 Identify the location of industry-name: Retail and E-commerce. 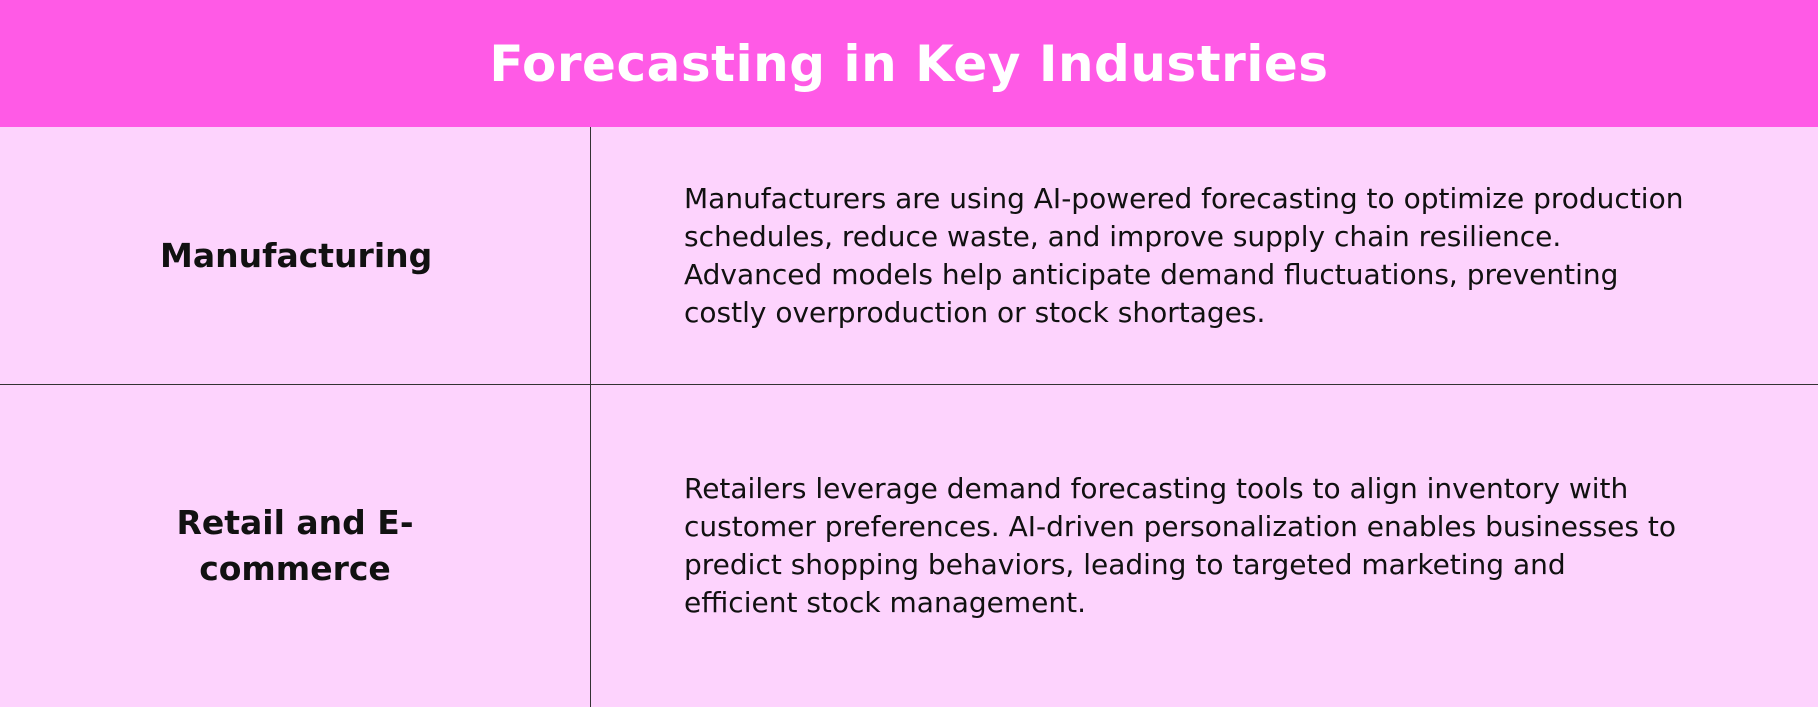
(295, 545).